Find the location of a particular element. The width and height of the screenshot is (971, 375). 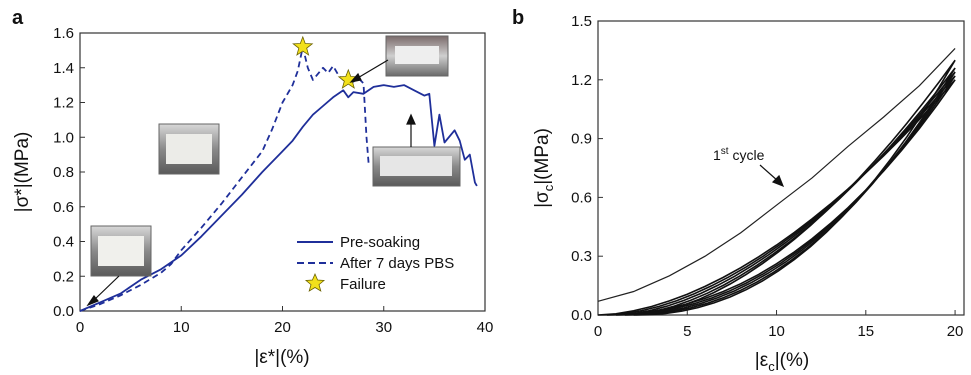

panel-label-a: a is located at coordinates (18, 18).